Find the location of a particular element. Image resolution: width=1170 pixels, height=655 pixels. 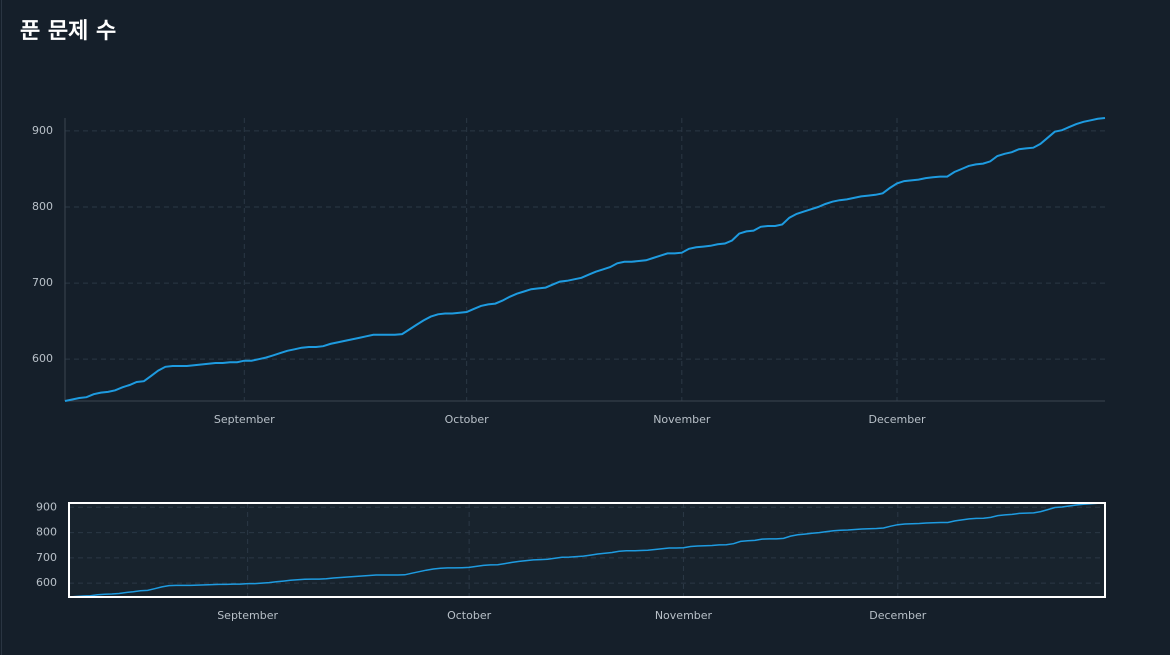

chart-title: 푼 문제 수 is located at coordinates (68, 31).